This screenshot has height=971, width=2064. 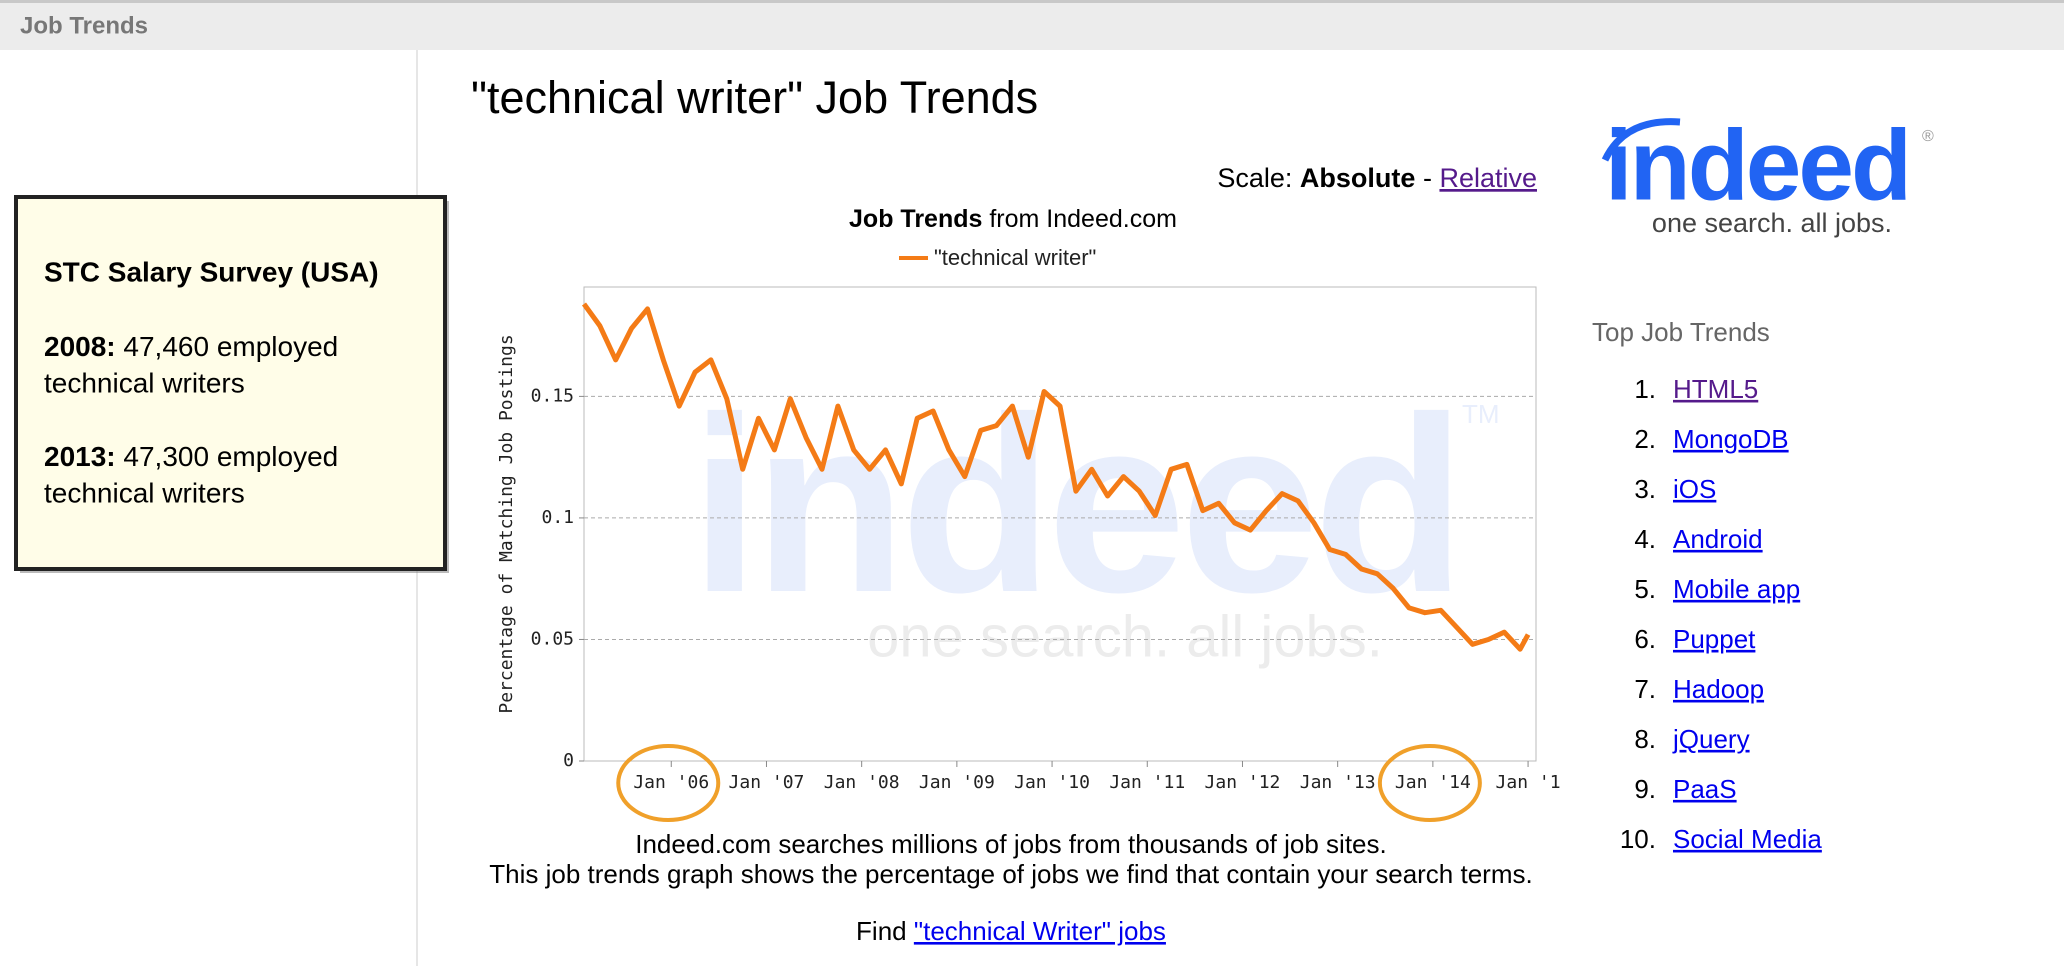 What do you see at coordinates (1641, 140) in the screenshot?
I see `logo-swoosh` at bounding box center [1641, 140].